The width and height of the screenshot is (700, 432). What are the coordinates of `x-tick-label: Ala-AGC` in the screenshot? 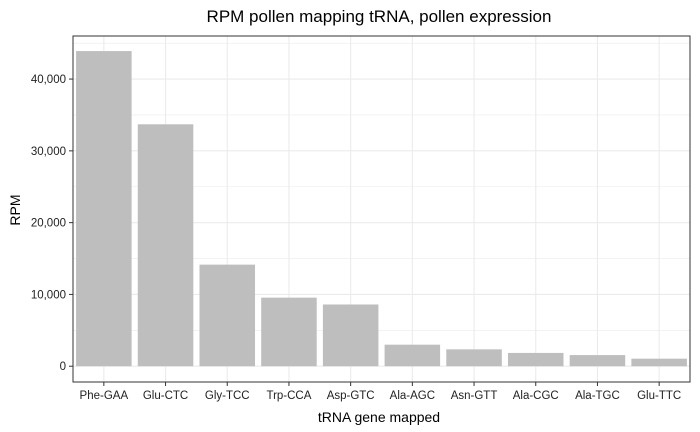 It's located at (412, 396).